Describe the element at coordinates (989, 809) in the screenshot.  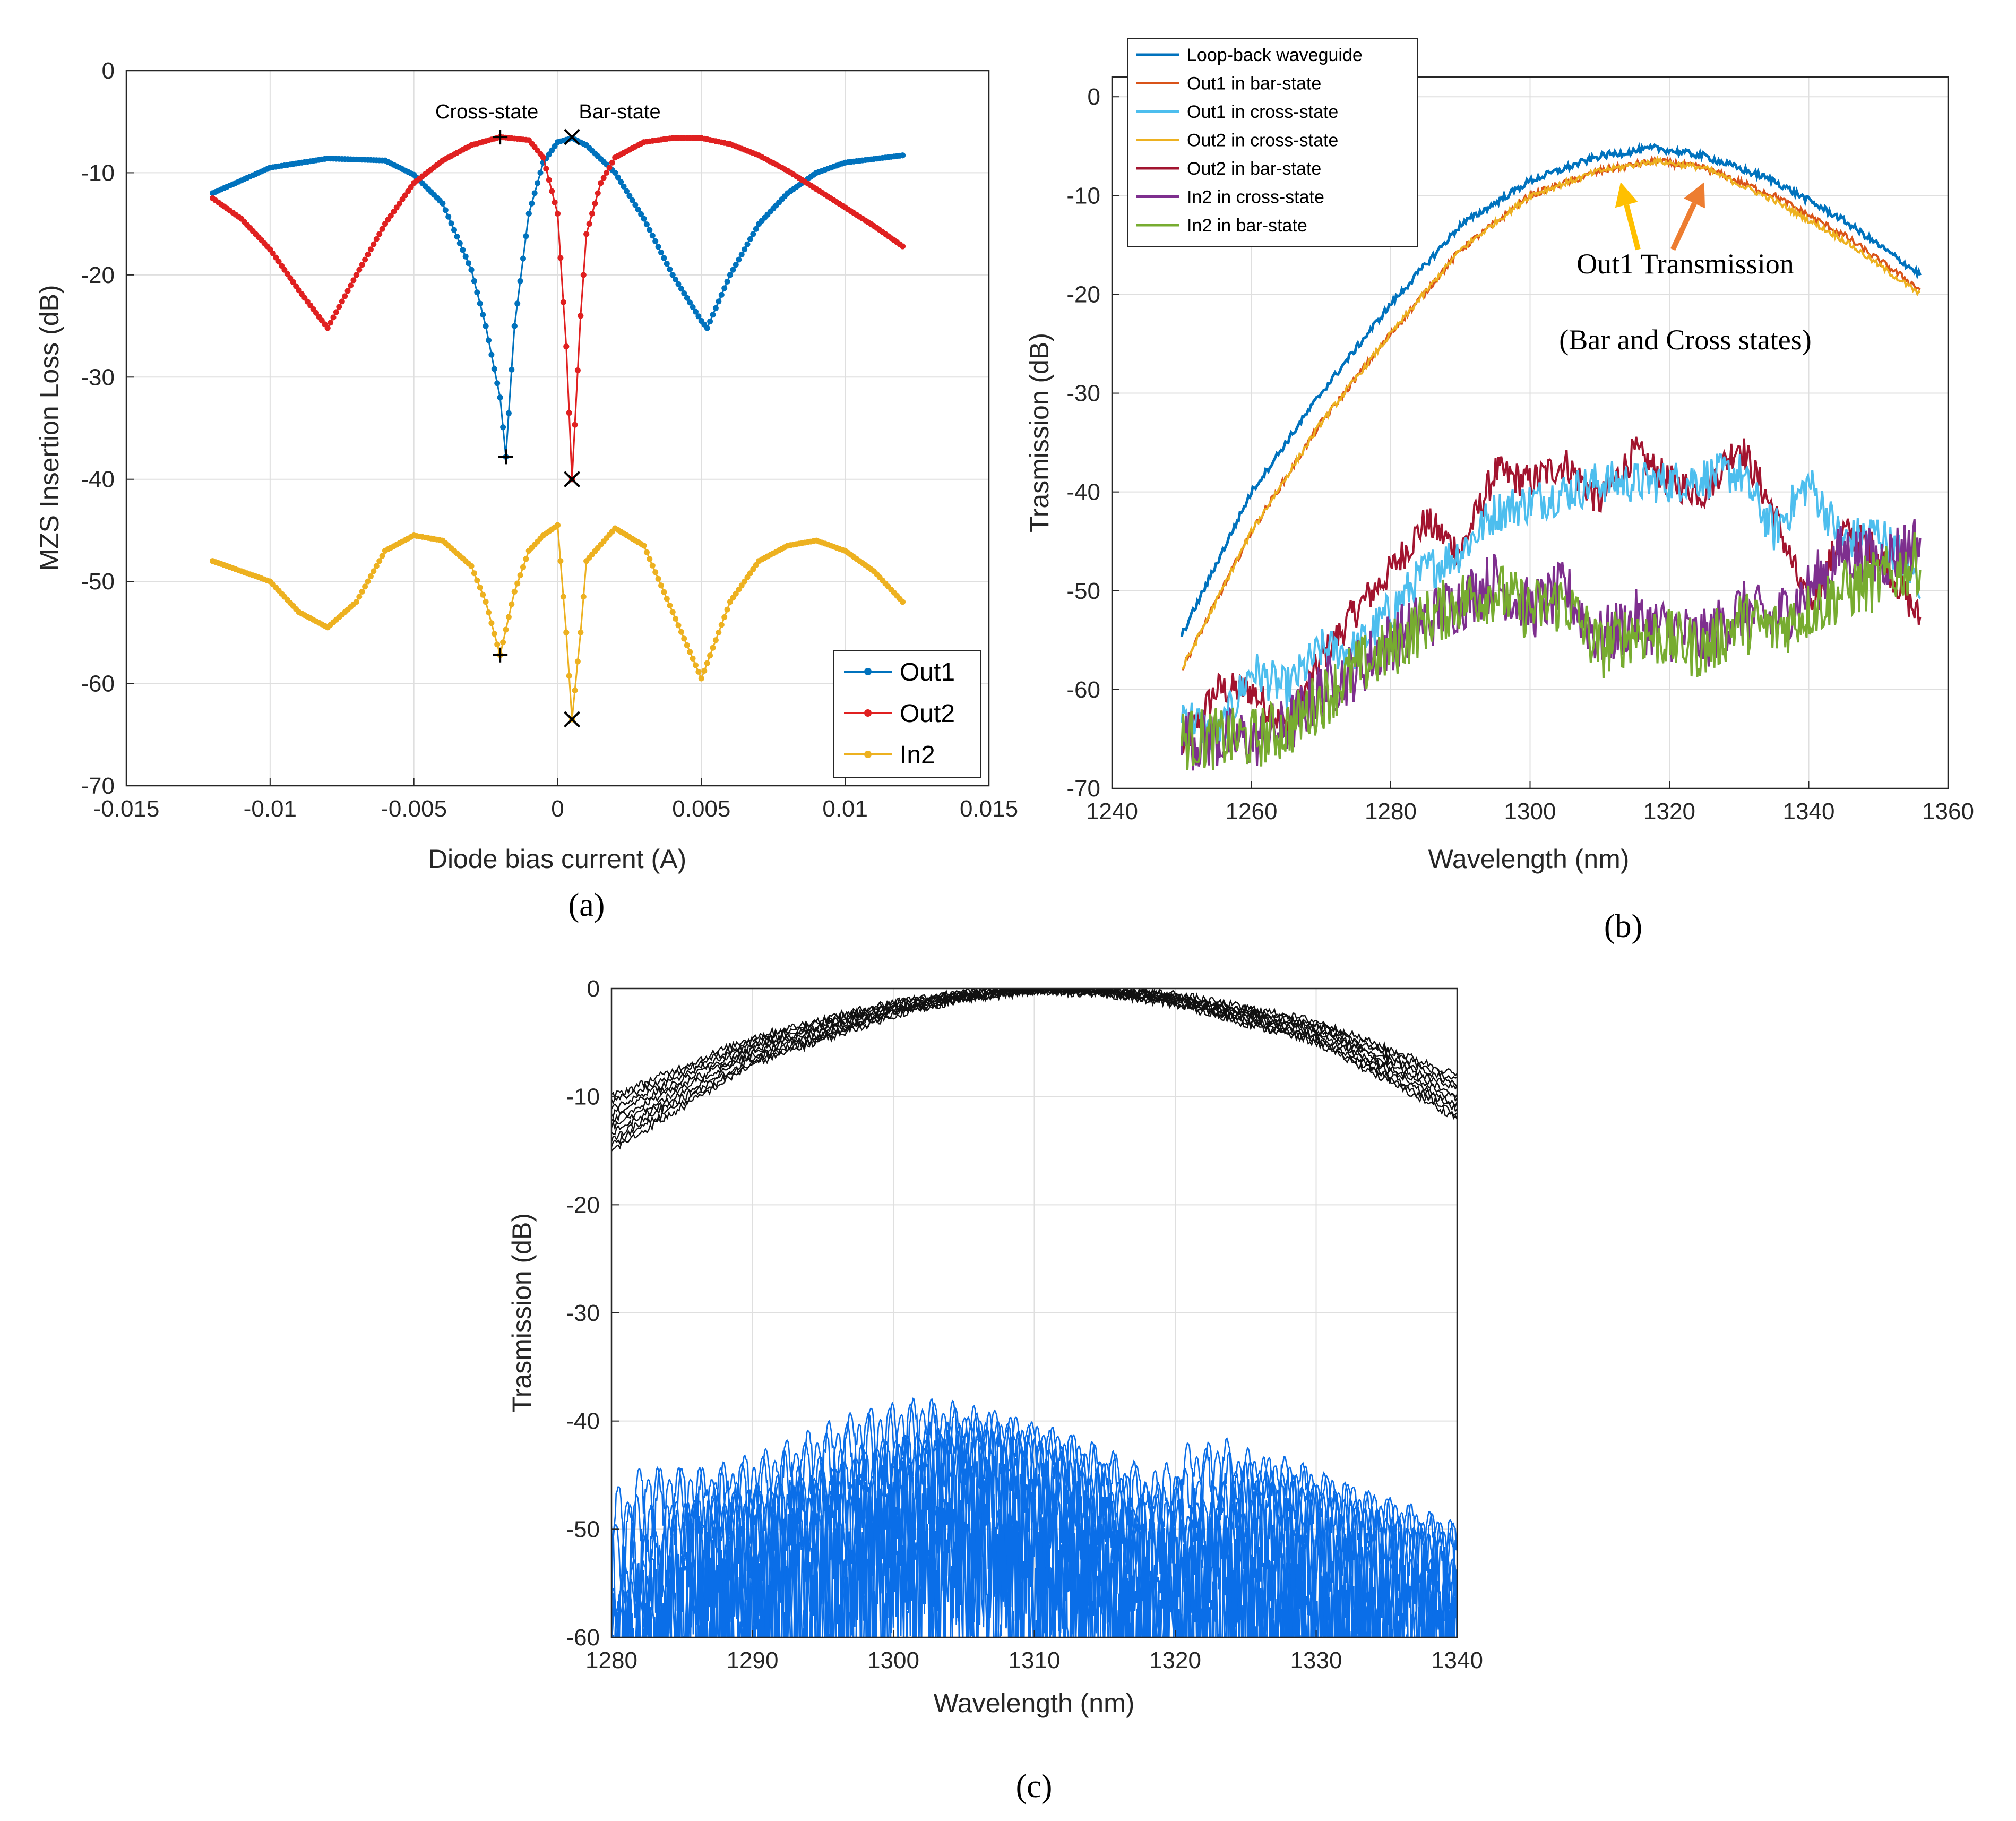
I see `x-tick-label: 0.015` at that location.